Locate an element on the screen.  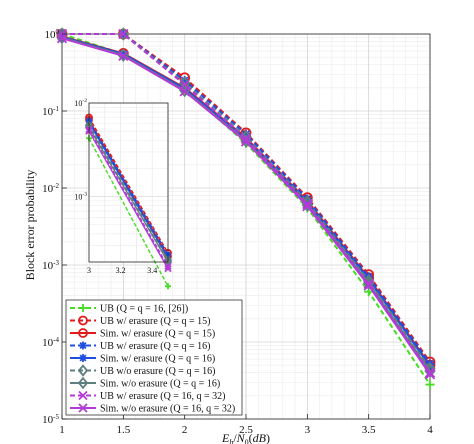
legend-entry: UB w/ erasure (Q = q = 16) is located at coordinates (140, 346).